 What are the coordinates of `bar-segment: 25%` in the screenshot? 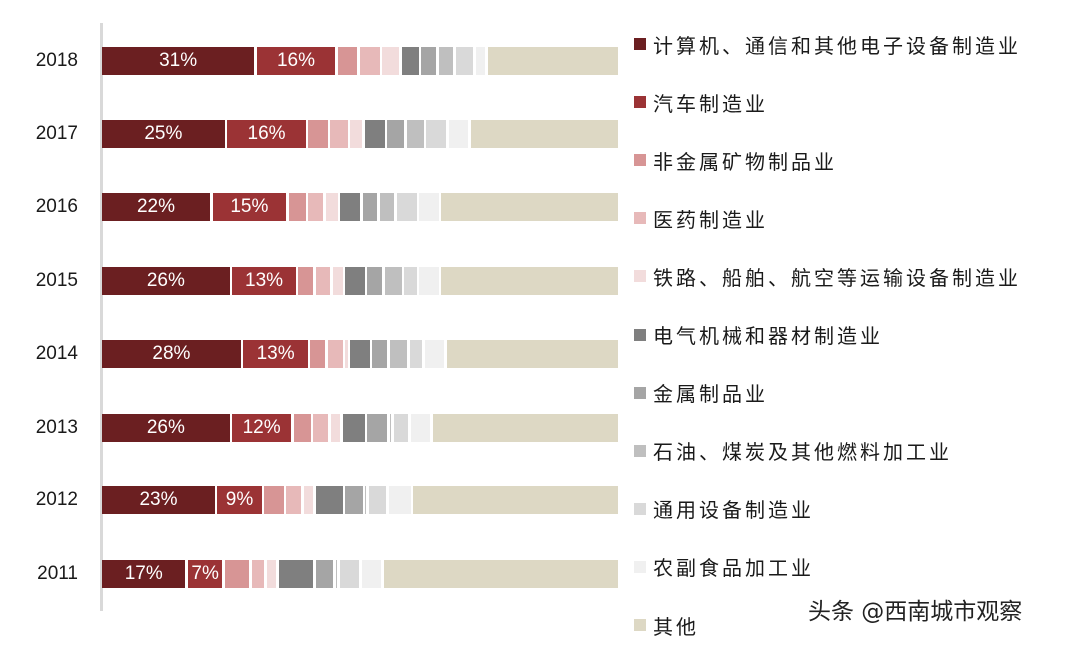 It's located at (163, 134).